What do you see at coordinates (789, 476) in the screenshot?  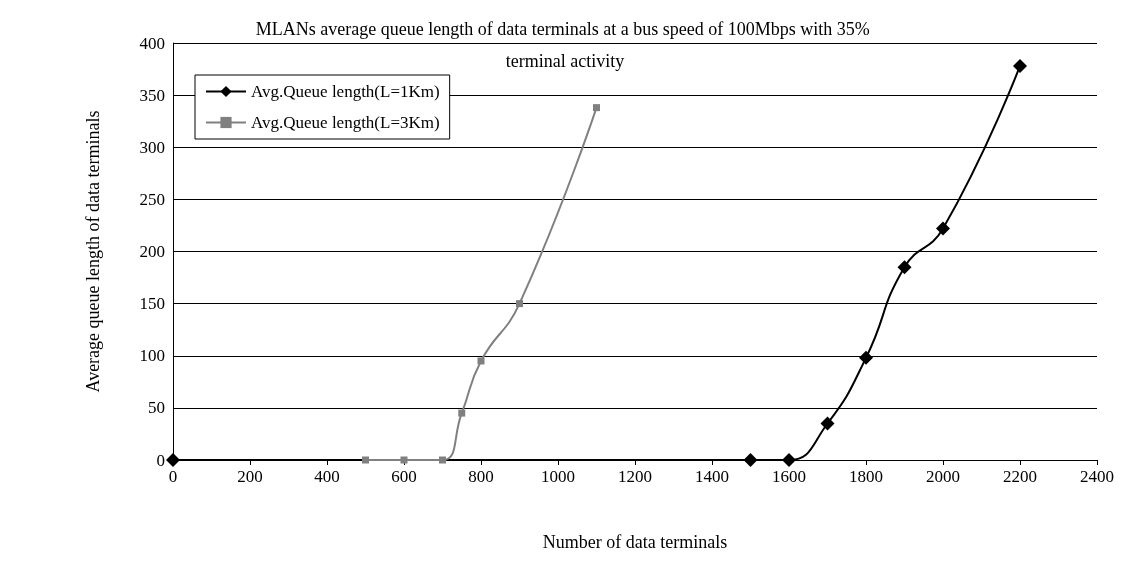 I see `x-tick-label: 1600` at bounding box center [789, 476].